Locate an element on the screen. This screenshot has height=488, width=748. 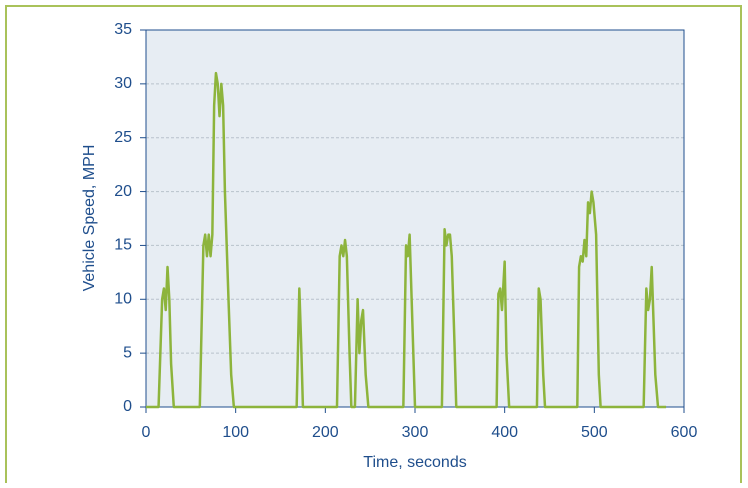
y-tick-label: 25 is located at coordinates (123, 137).